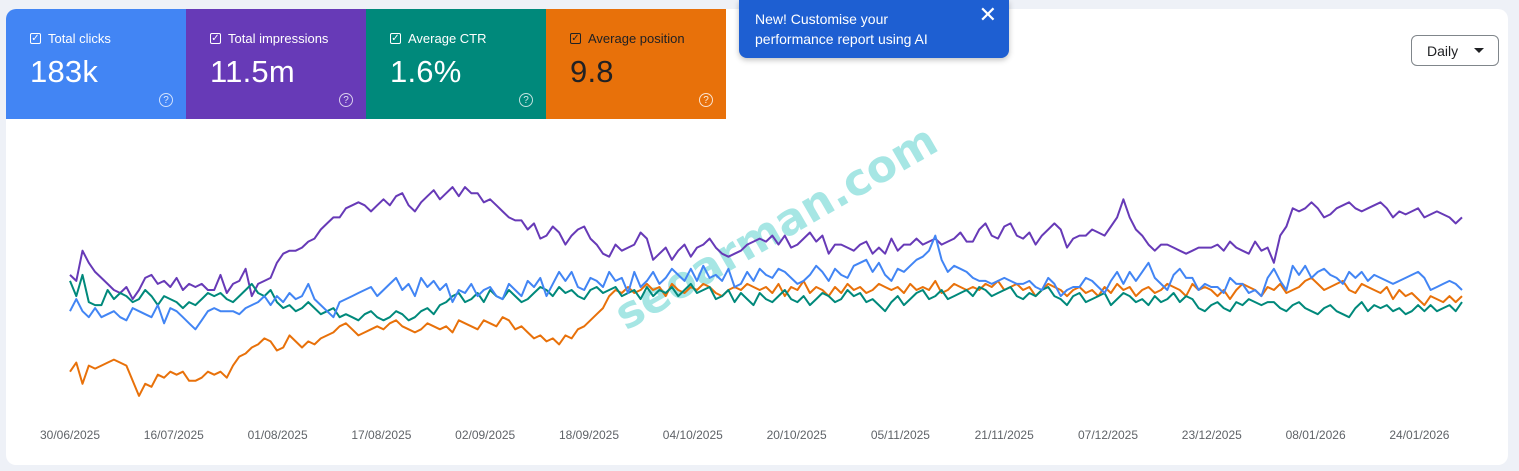  I want to click on metric-value: 9.8, so click(592, 71).